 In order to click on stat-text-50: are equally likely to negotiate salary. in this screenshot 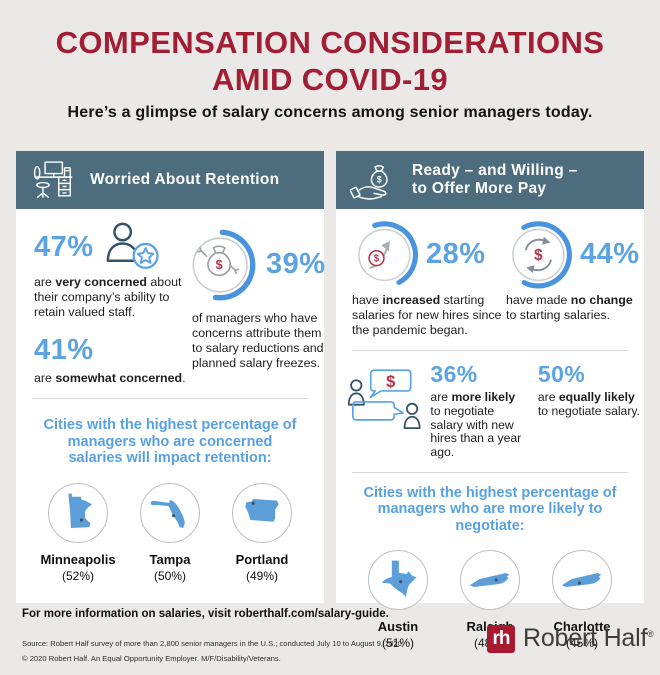, I will do `click(588, 404)`.